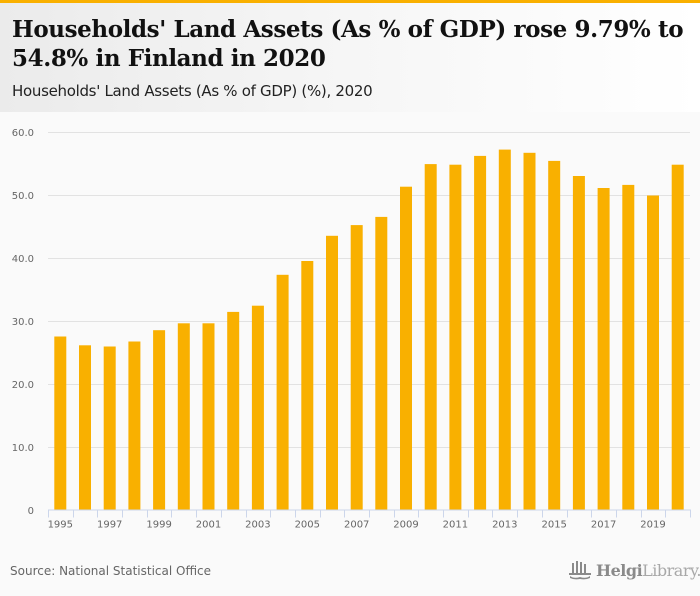  What do you see at coordinates (282, 392) in the screenshot?
I see `bar-2004` at bounding box center [282, 392].